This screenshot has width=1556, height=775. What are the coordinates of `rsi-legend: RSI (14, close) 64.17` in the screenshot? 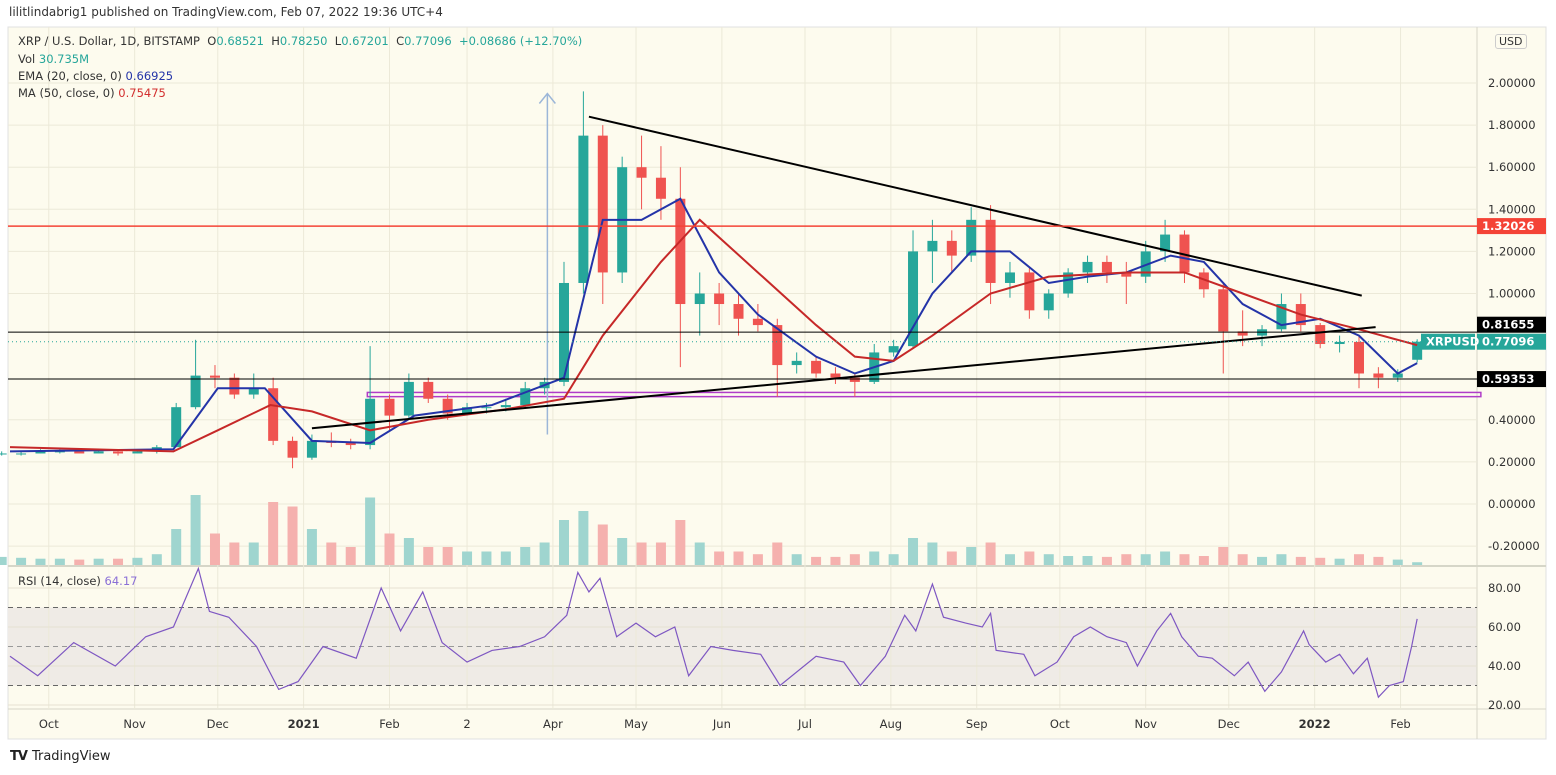 It's located at (78, 581).